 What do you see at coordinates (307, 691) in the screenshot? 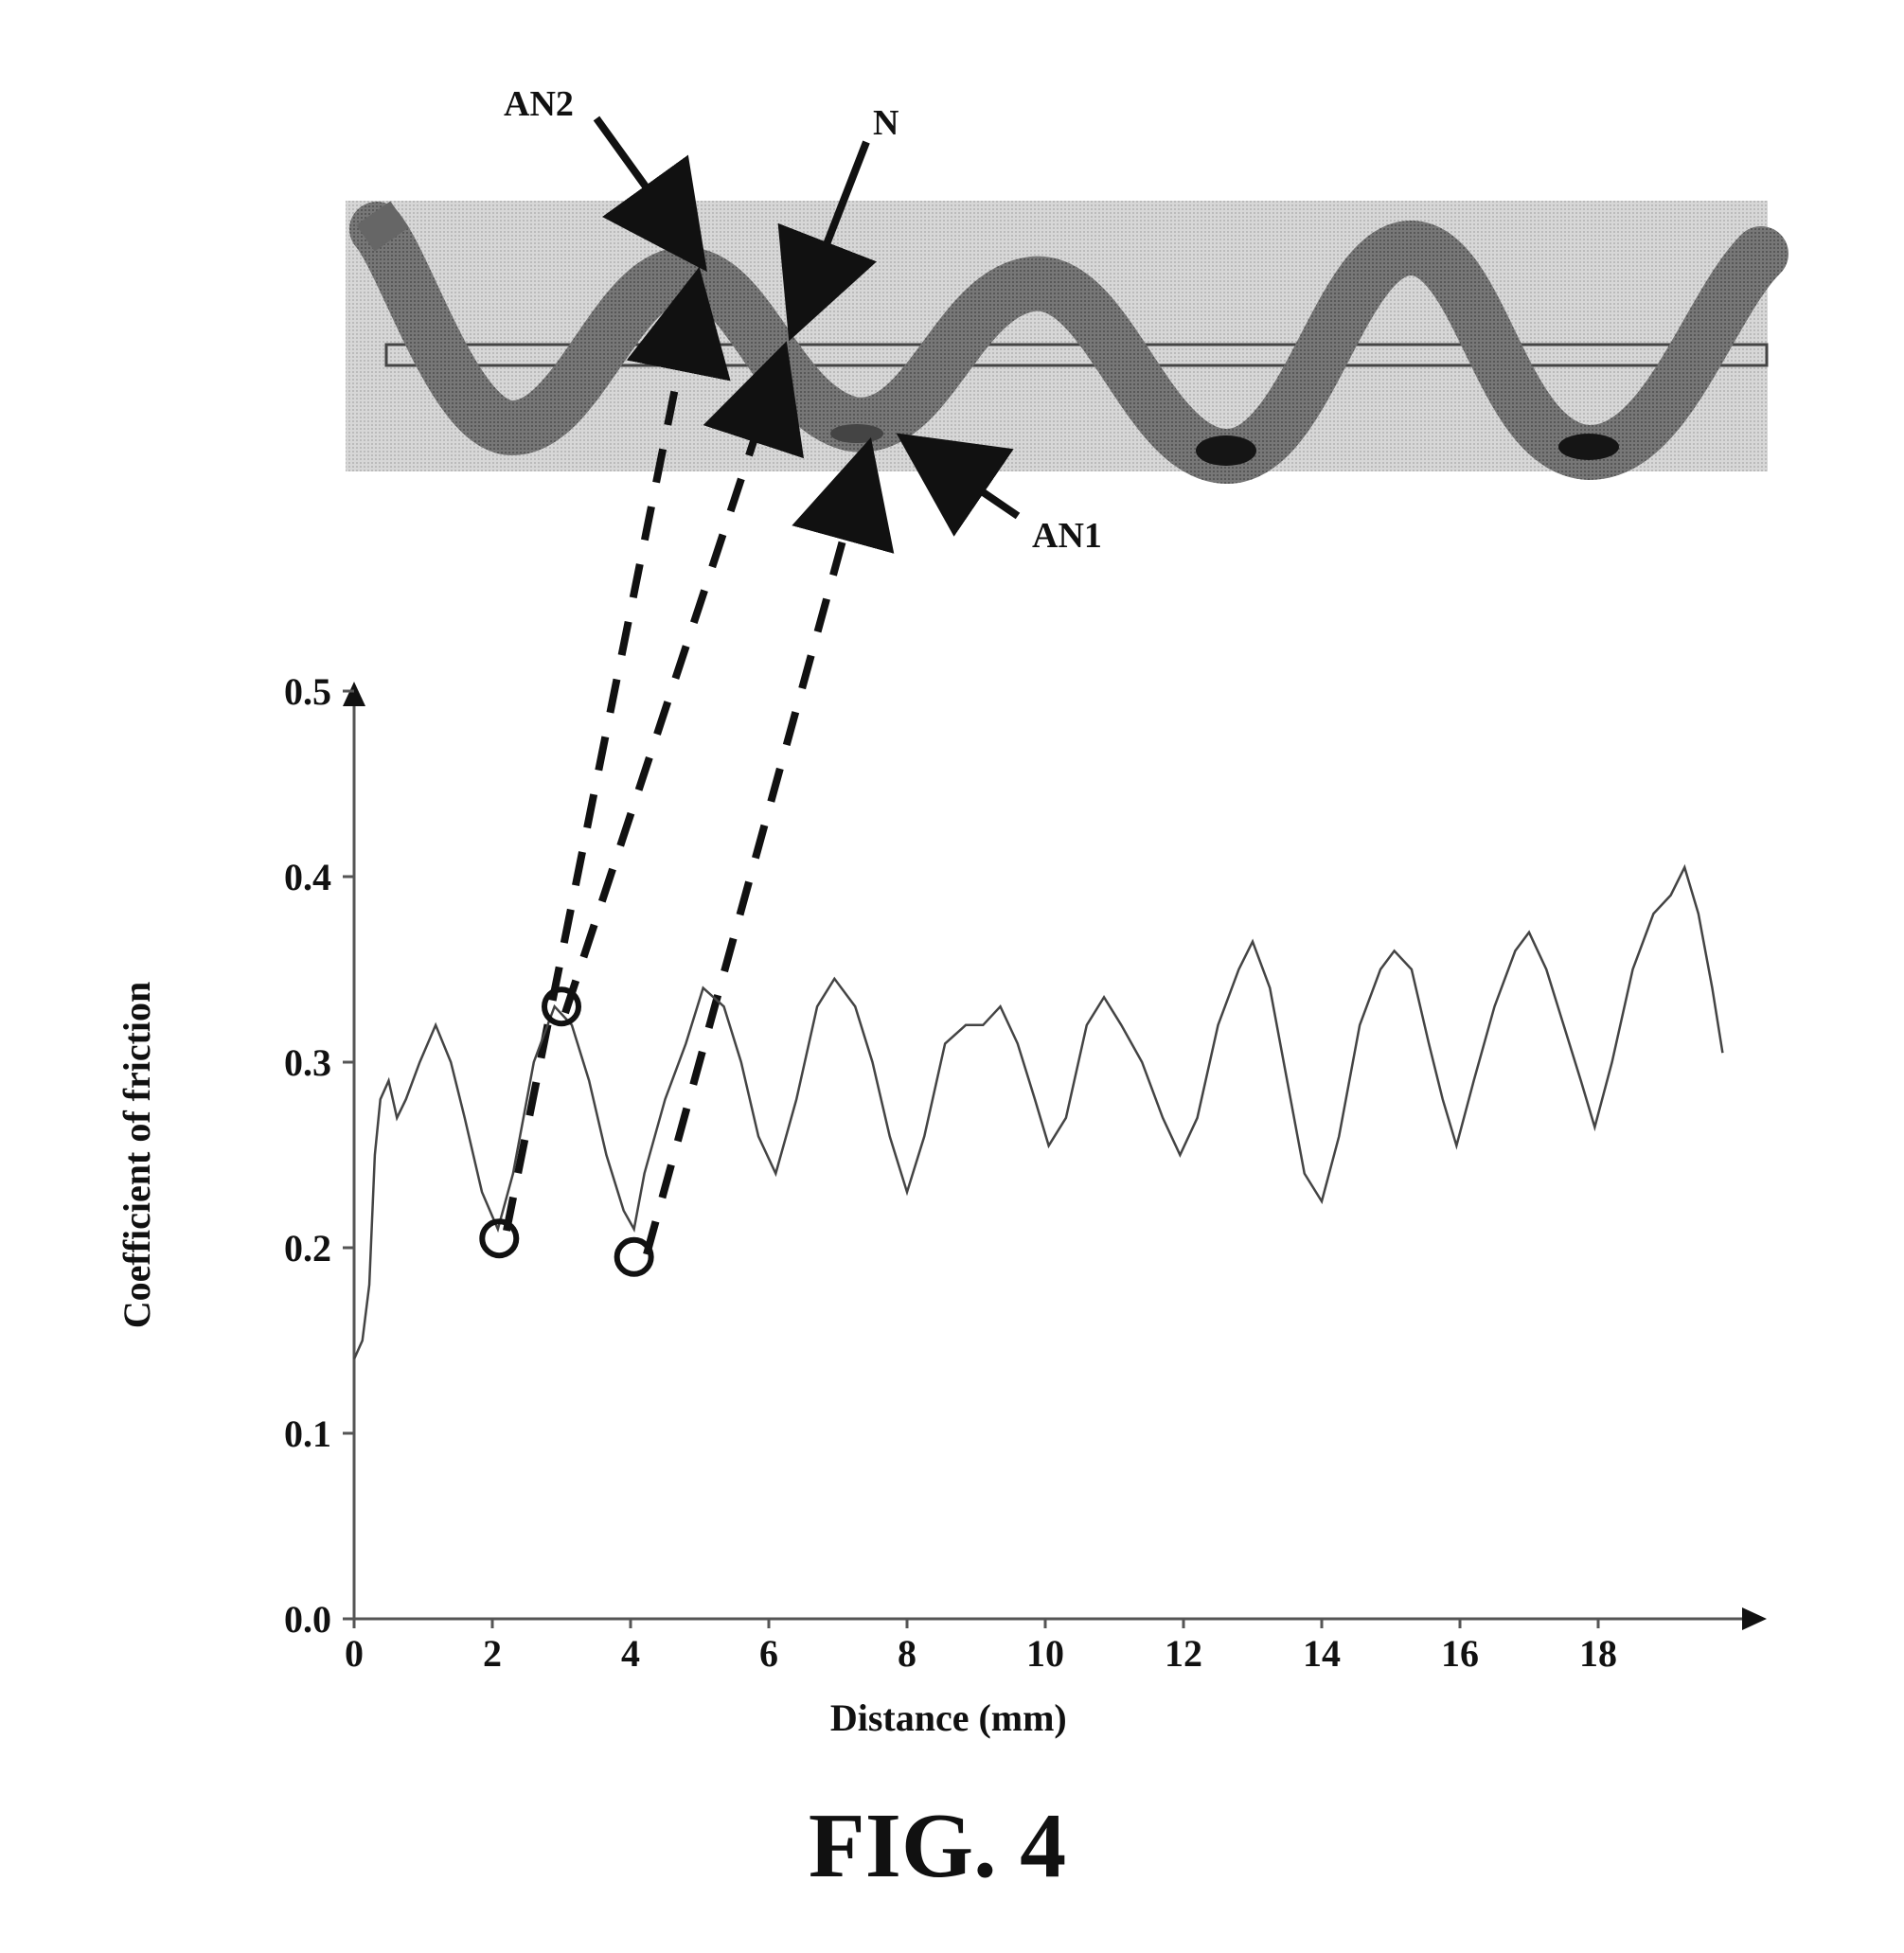
I see `y-tick-label-0.5: 0.5` at bounding box center [307, 691].